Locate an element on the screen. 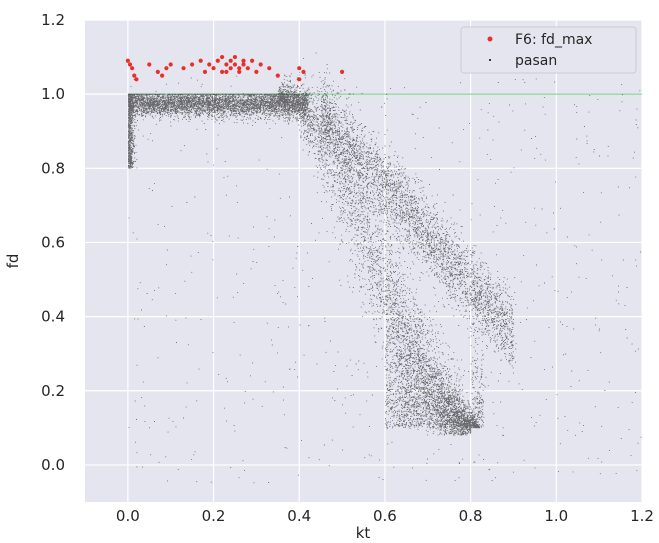 The height and width of the screenshot is (543, 659). x-tick-label: 0.4 is located at coordinates (299, 516).